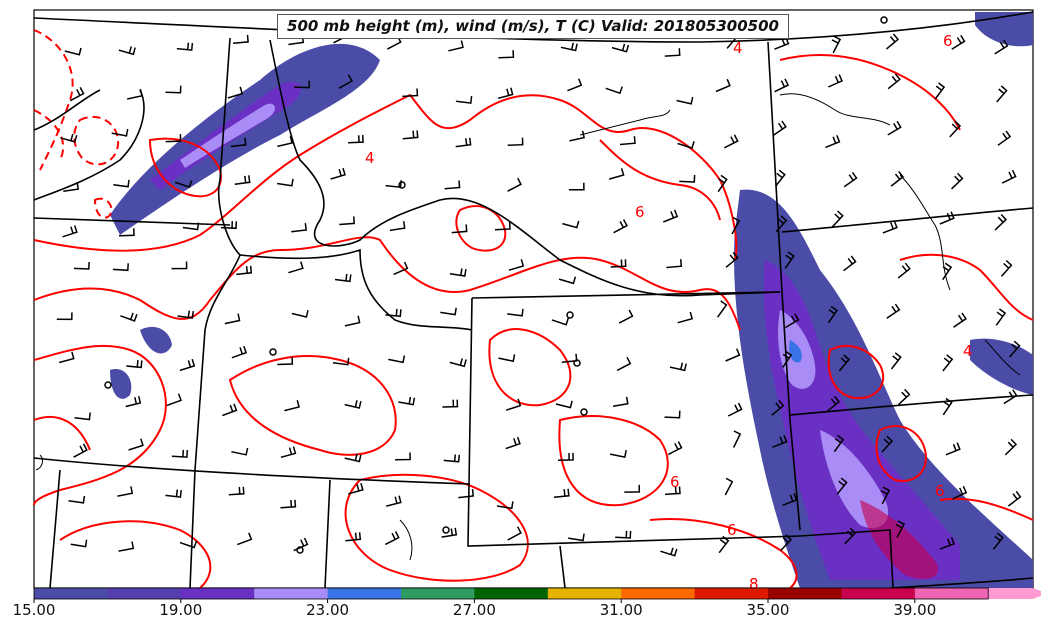 This screenshot has width=1041, height=633. I want to click on negative-temperature-contours, so click(76, 124).